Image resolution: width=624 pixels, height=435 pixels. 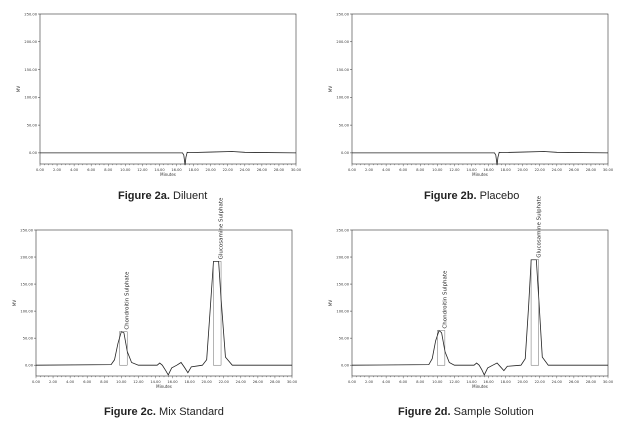 I want to click on caption-name: Placebo, so click(x=499, y=196).